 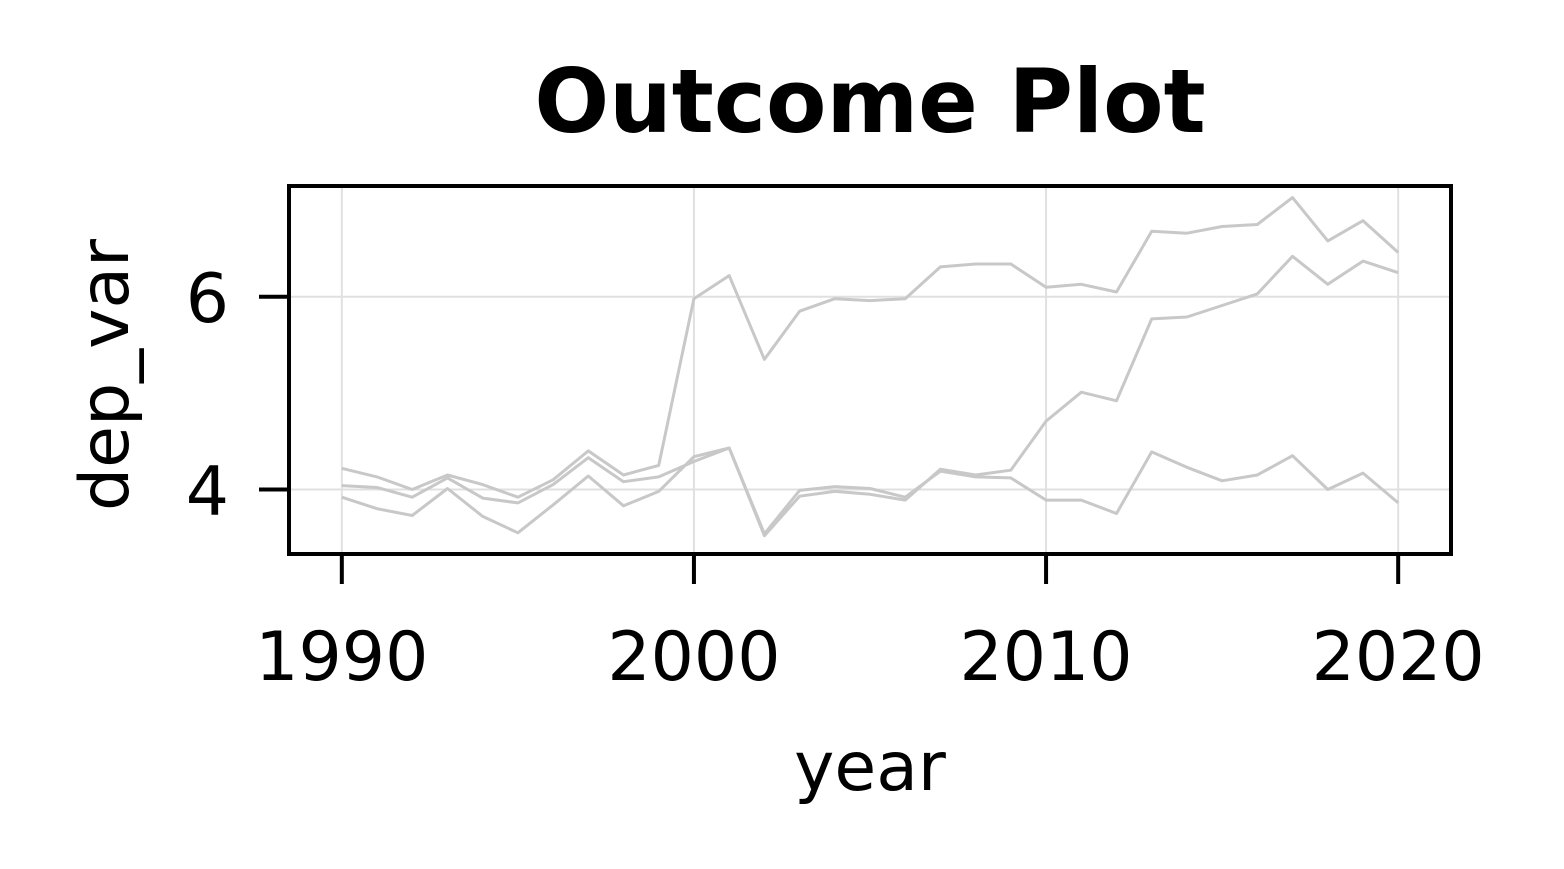 What do you see at coordinates (237, 395) in the screenshot?
I see `y-axis: 46` at bounding box center [237, 395].